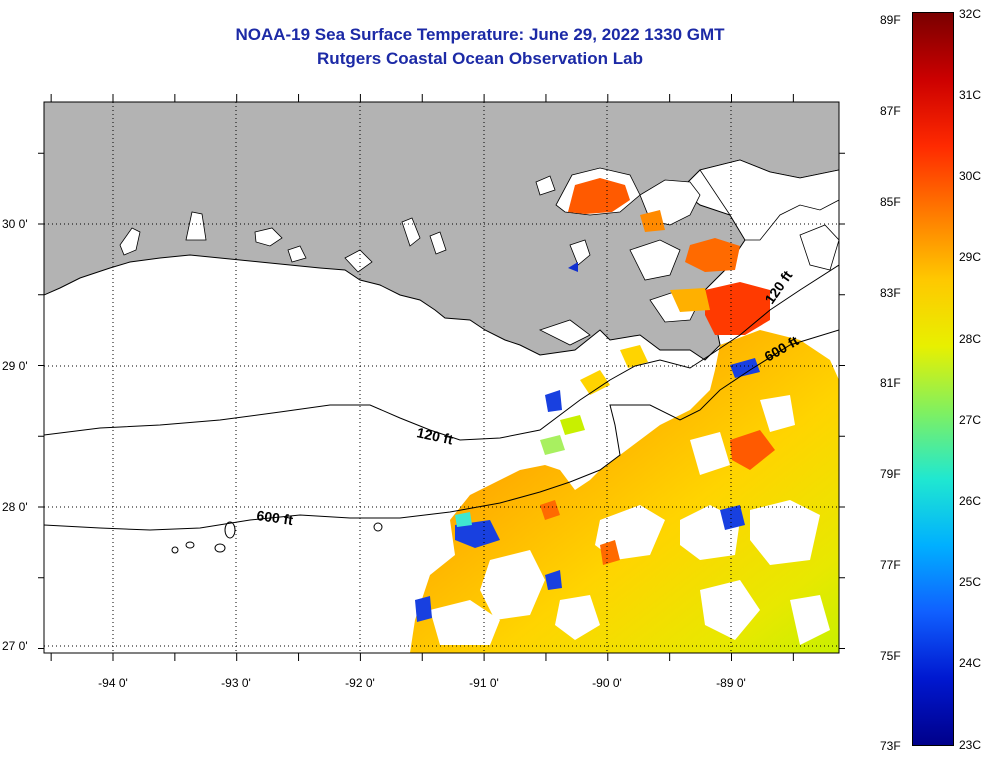 This screenshot has width=992, height=761. What do you see at coordinates (15, 224) in the screenshot?
I see `lat-label-30: 30 0'` at bounding box center [15, 224].